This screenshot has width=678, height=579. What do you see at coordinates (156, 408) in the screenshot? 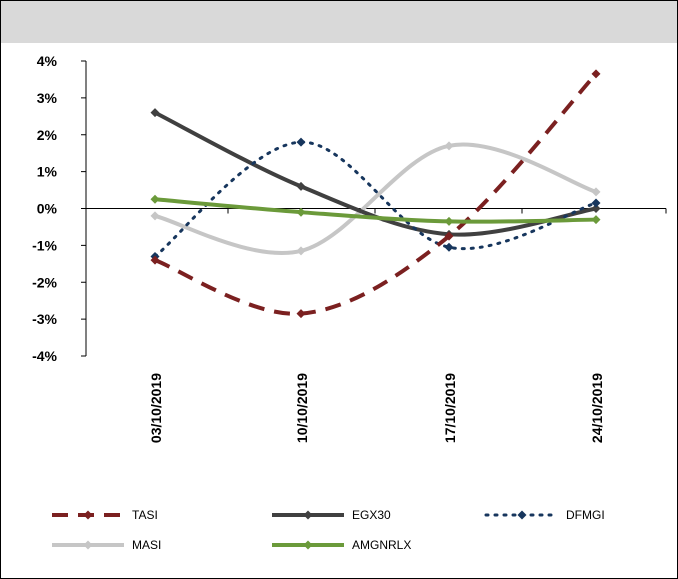
I see `x-tick-label: 03/10/2019` at bounding box center [156, 408].